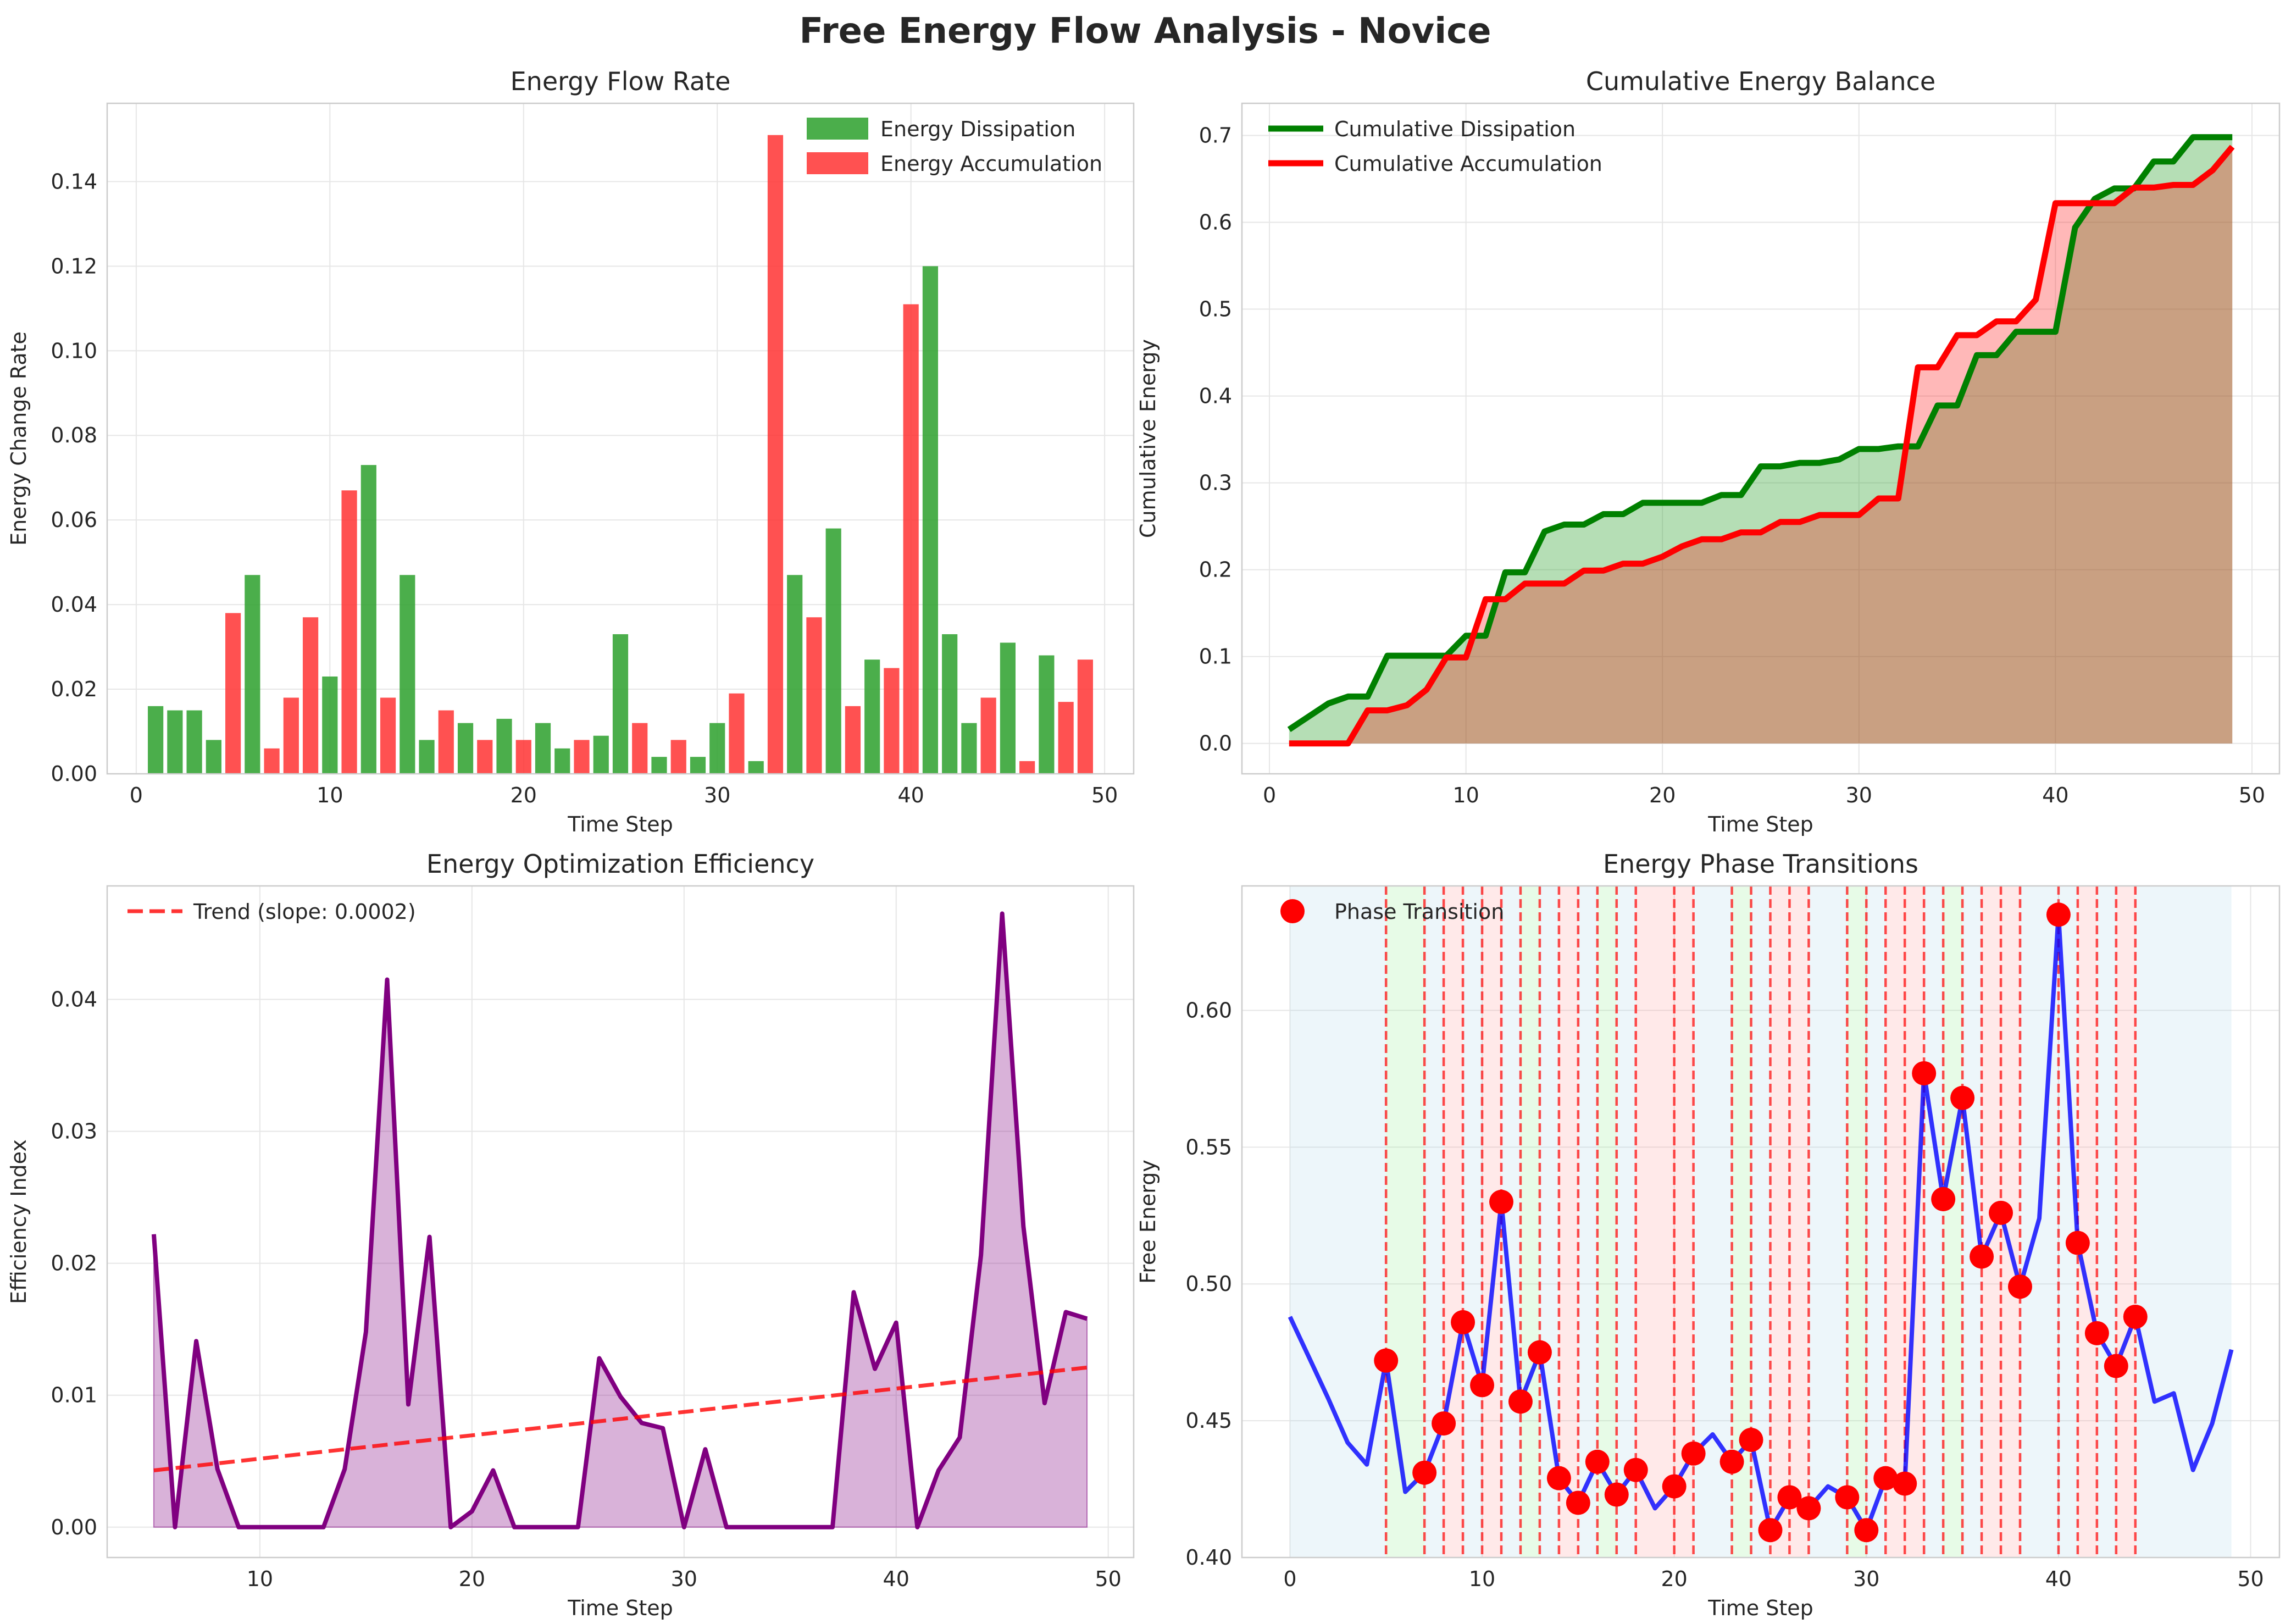 The height and width of the screenshot is (1624, 2291). Describe the element at coordinates (1215, 396) in the screenshot. I see `y-tick-label: 0.4` at that location.